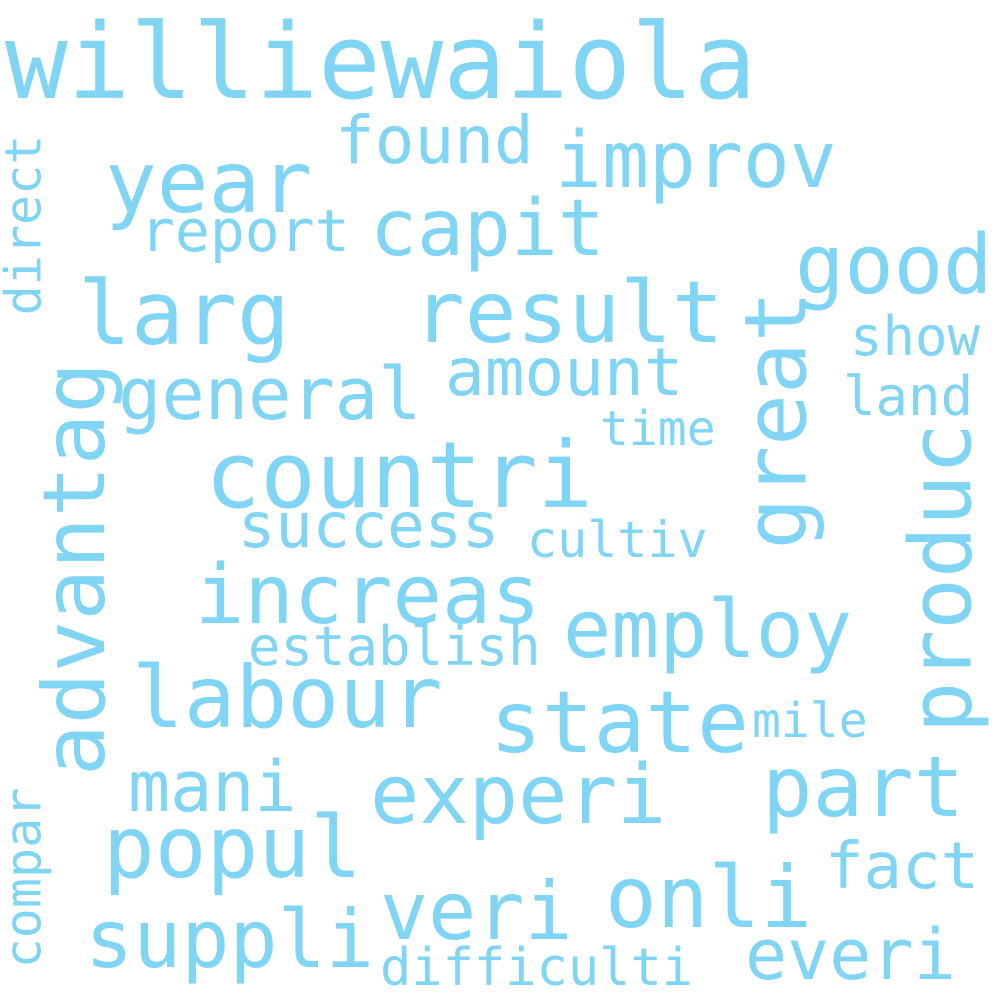 This screenshot has height=1000, width=1000. Describe the element at coordinates (434, 140) in the screenshot. I see `word-found: found` at that location.